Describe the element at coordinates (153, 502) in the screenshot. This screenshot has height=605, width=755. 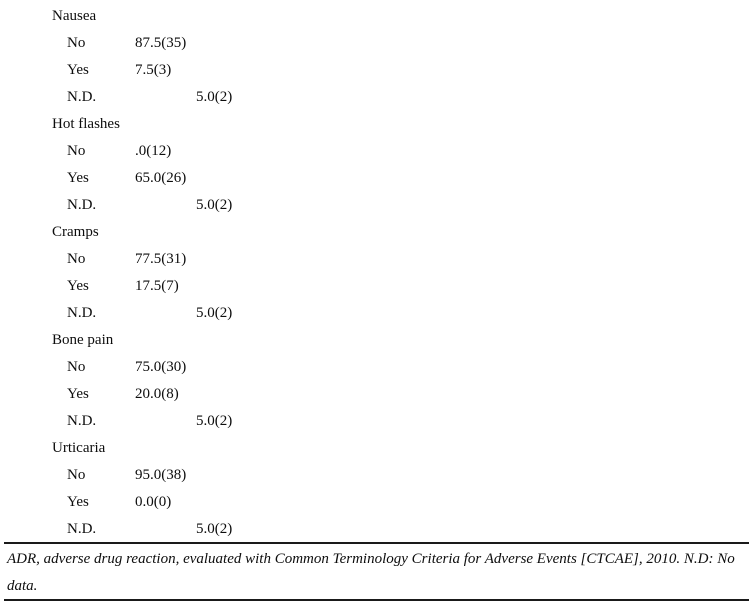
I see `item-value: 0.0(0)` at that location.